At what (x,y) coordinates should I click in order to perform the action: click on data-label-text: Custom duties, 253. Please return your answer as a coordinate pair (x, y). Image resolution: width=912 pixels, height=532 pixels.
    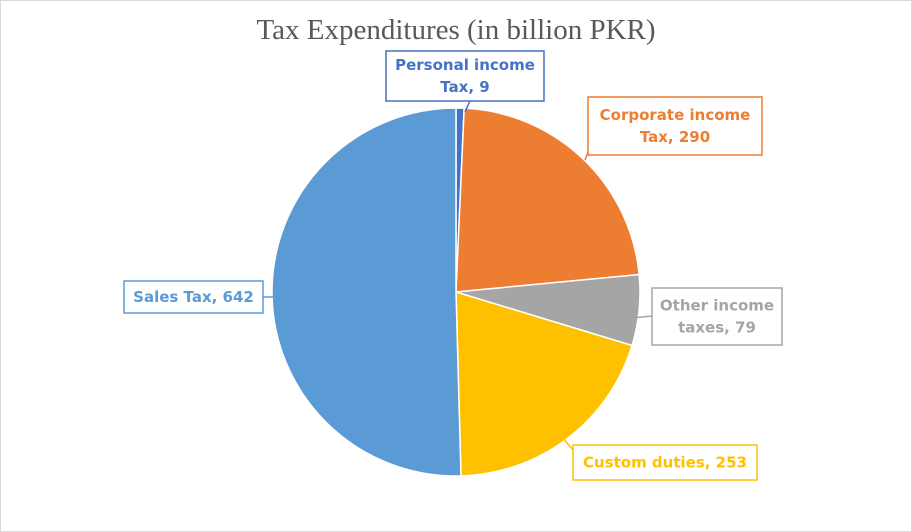
    Looking at the image, I should click on (665, 463).